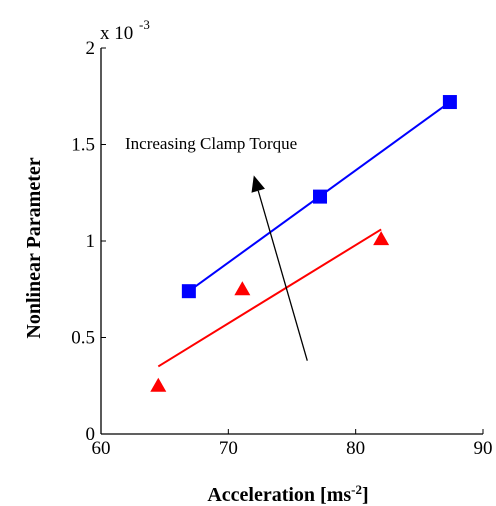 The image size is (496, 506). I want to click on x-tick-label: 90, so click(483, 448).